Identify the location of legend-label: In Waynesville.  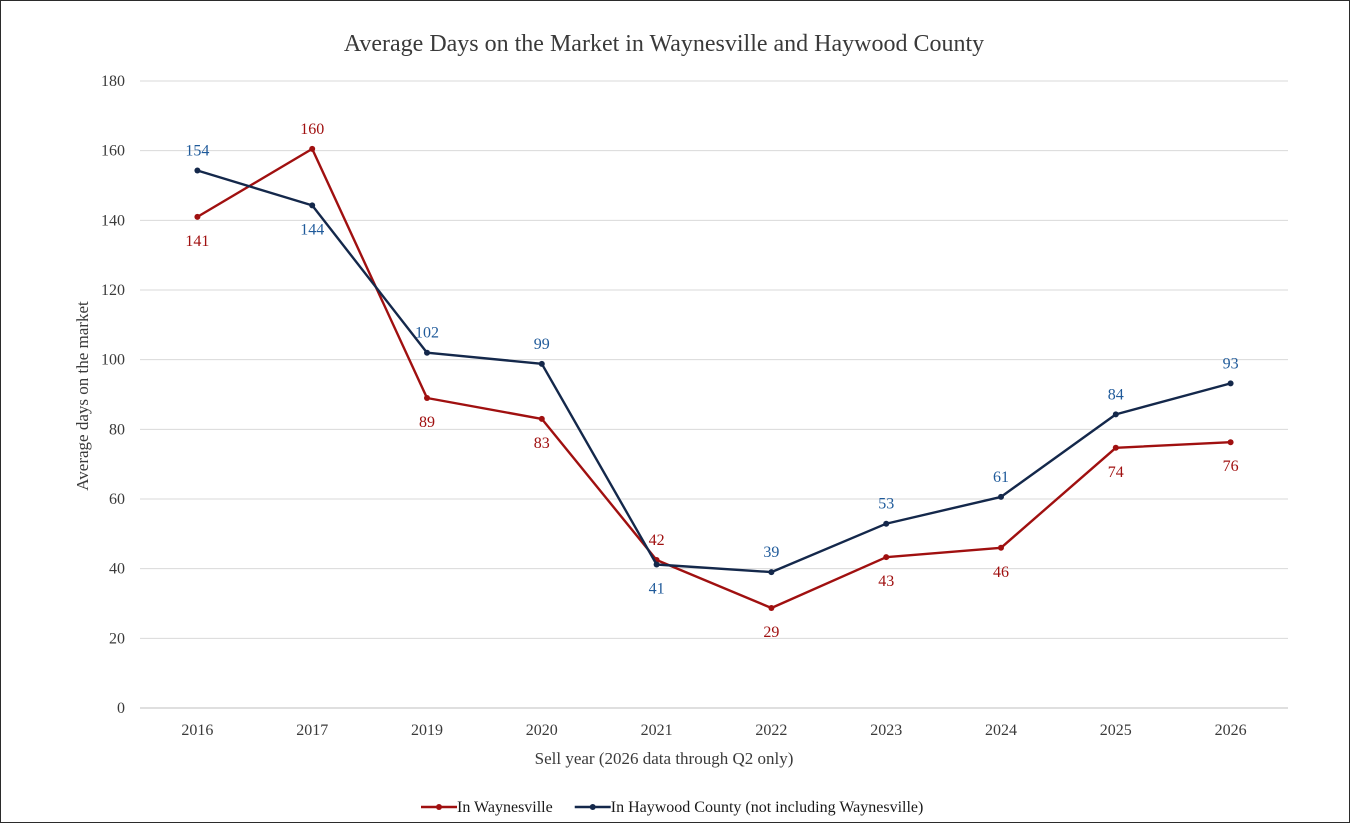
(505, 807).